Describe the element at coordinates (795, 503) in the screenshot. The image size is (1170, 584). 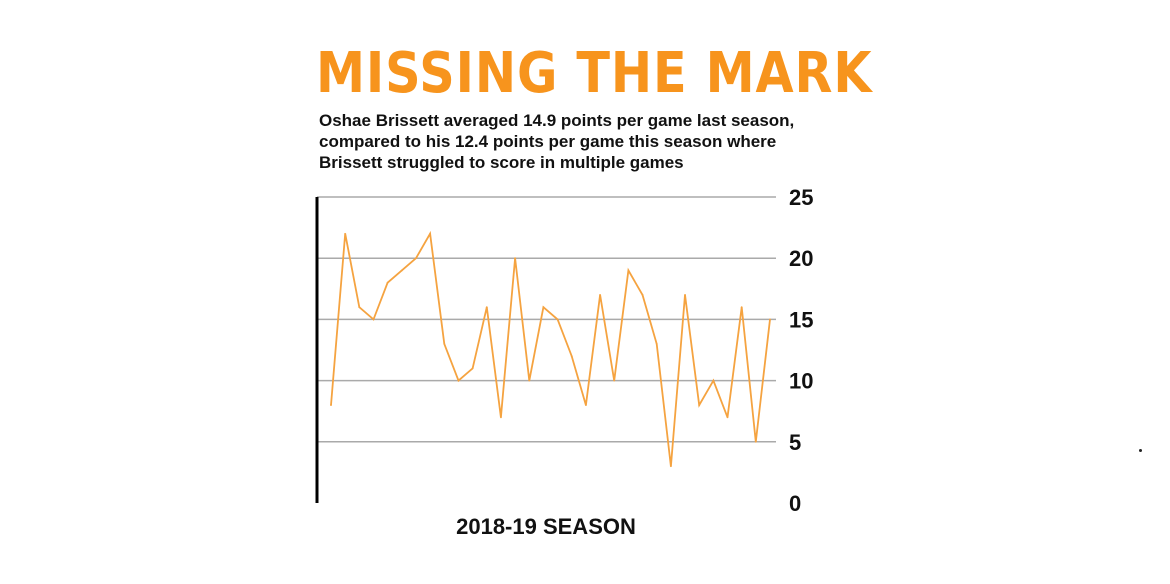
I see `y-tick-label: 0` at that location.